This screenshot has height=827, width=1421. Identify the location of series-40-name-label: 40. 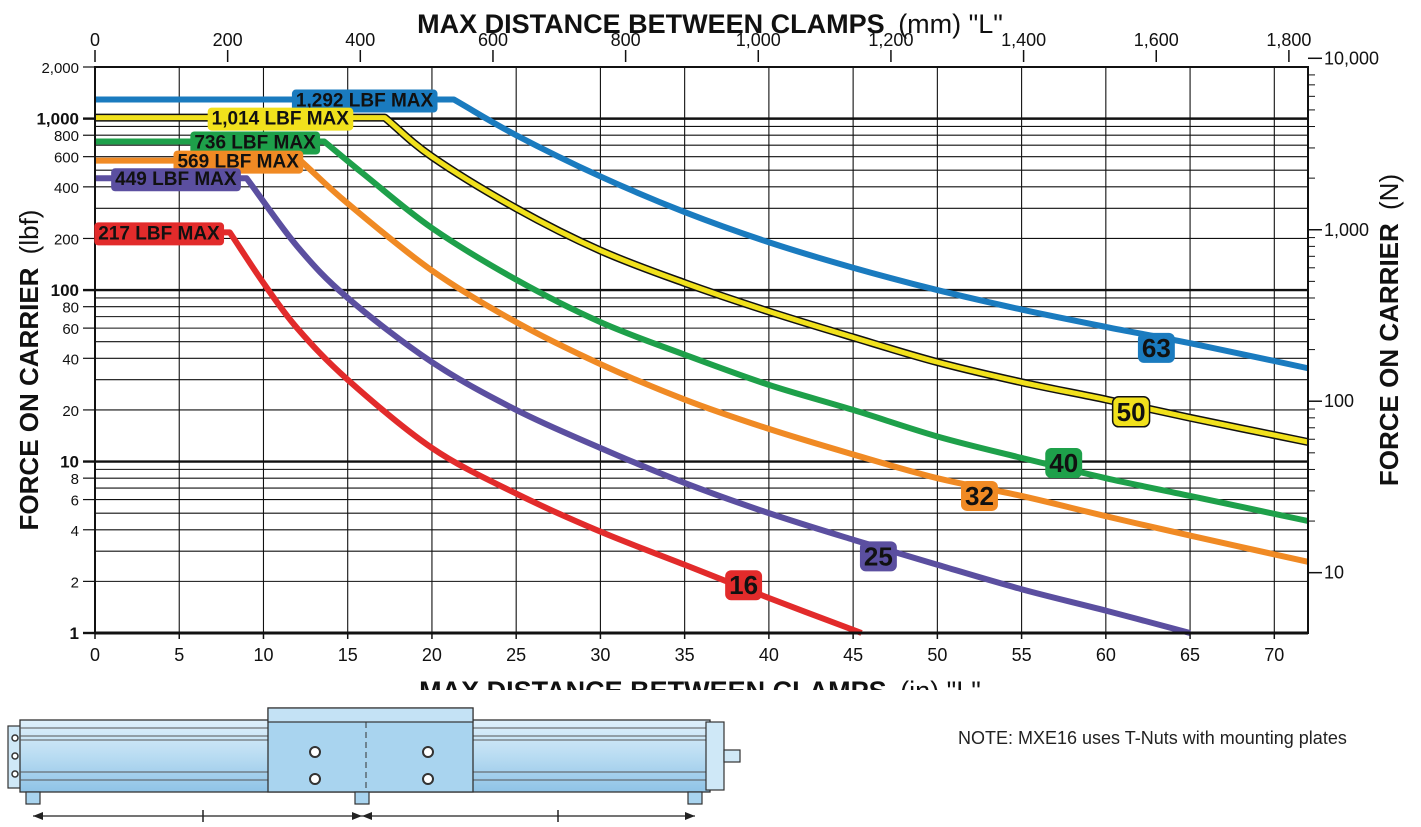
(1063, 463).